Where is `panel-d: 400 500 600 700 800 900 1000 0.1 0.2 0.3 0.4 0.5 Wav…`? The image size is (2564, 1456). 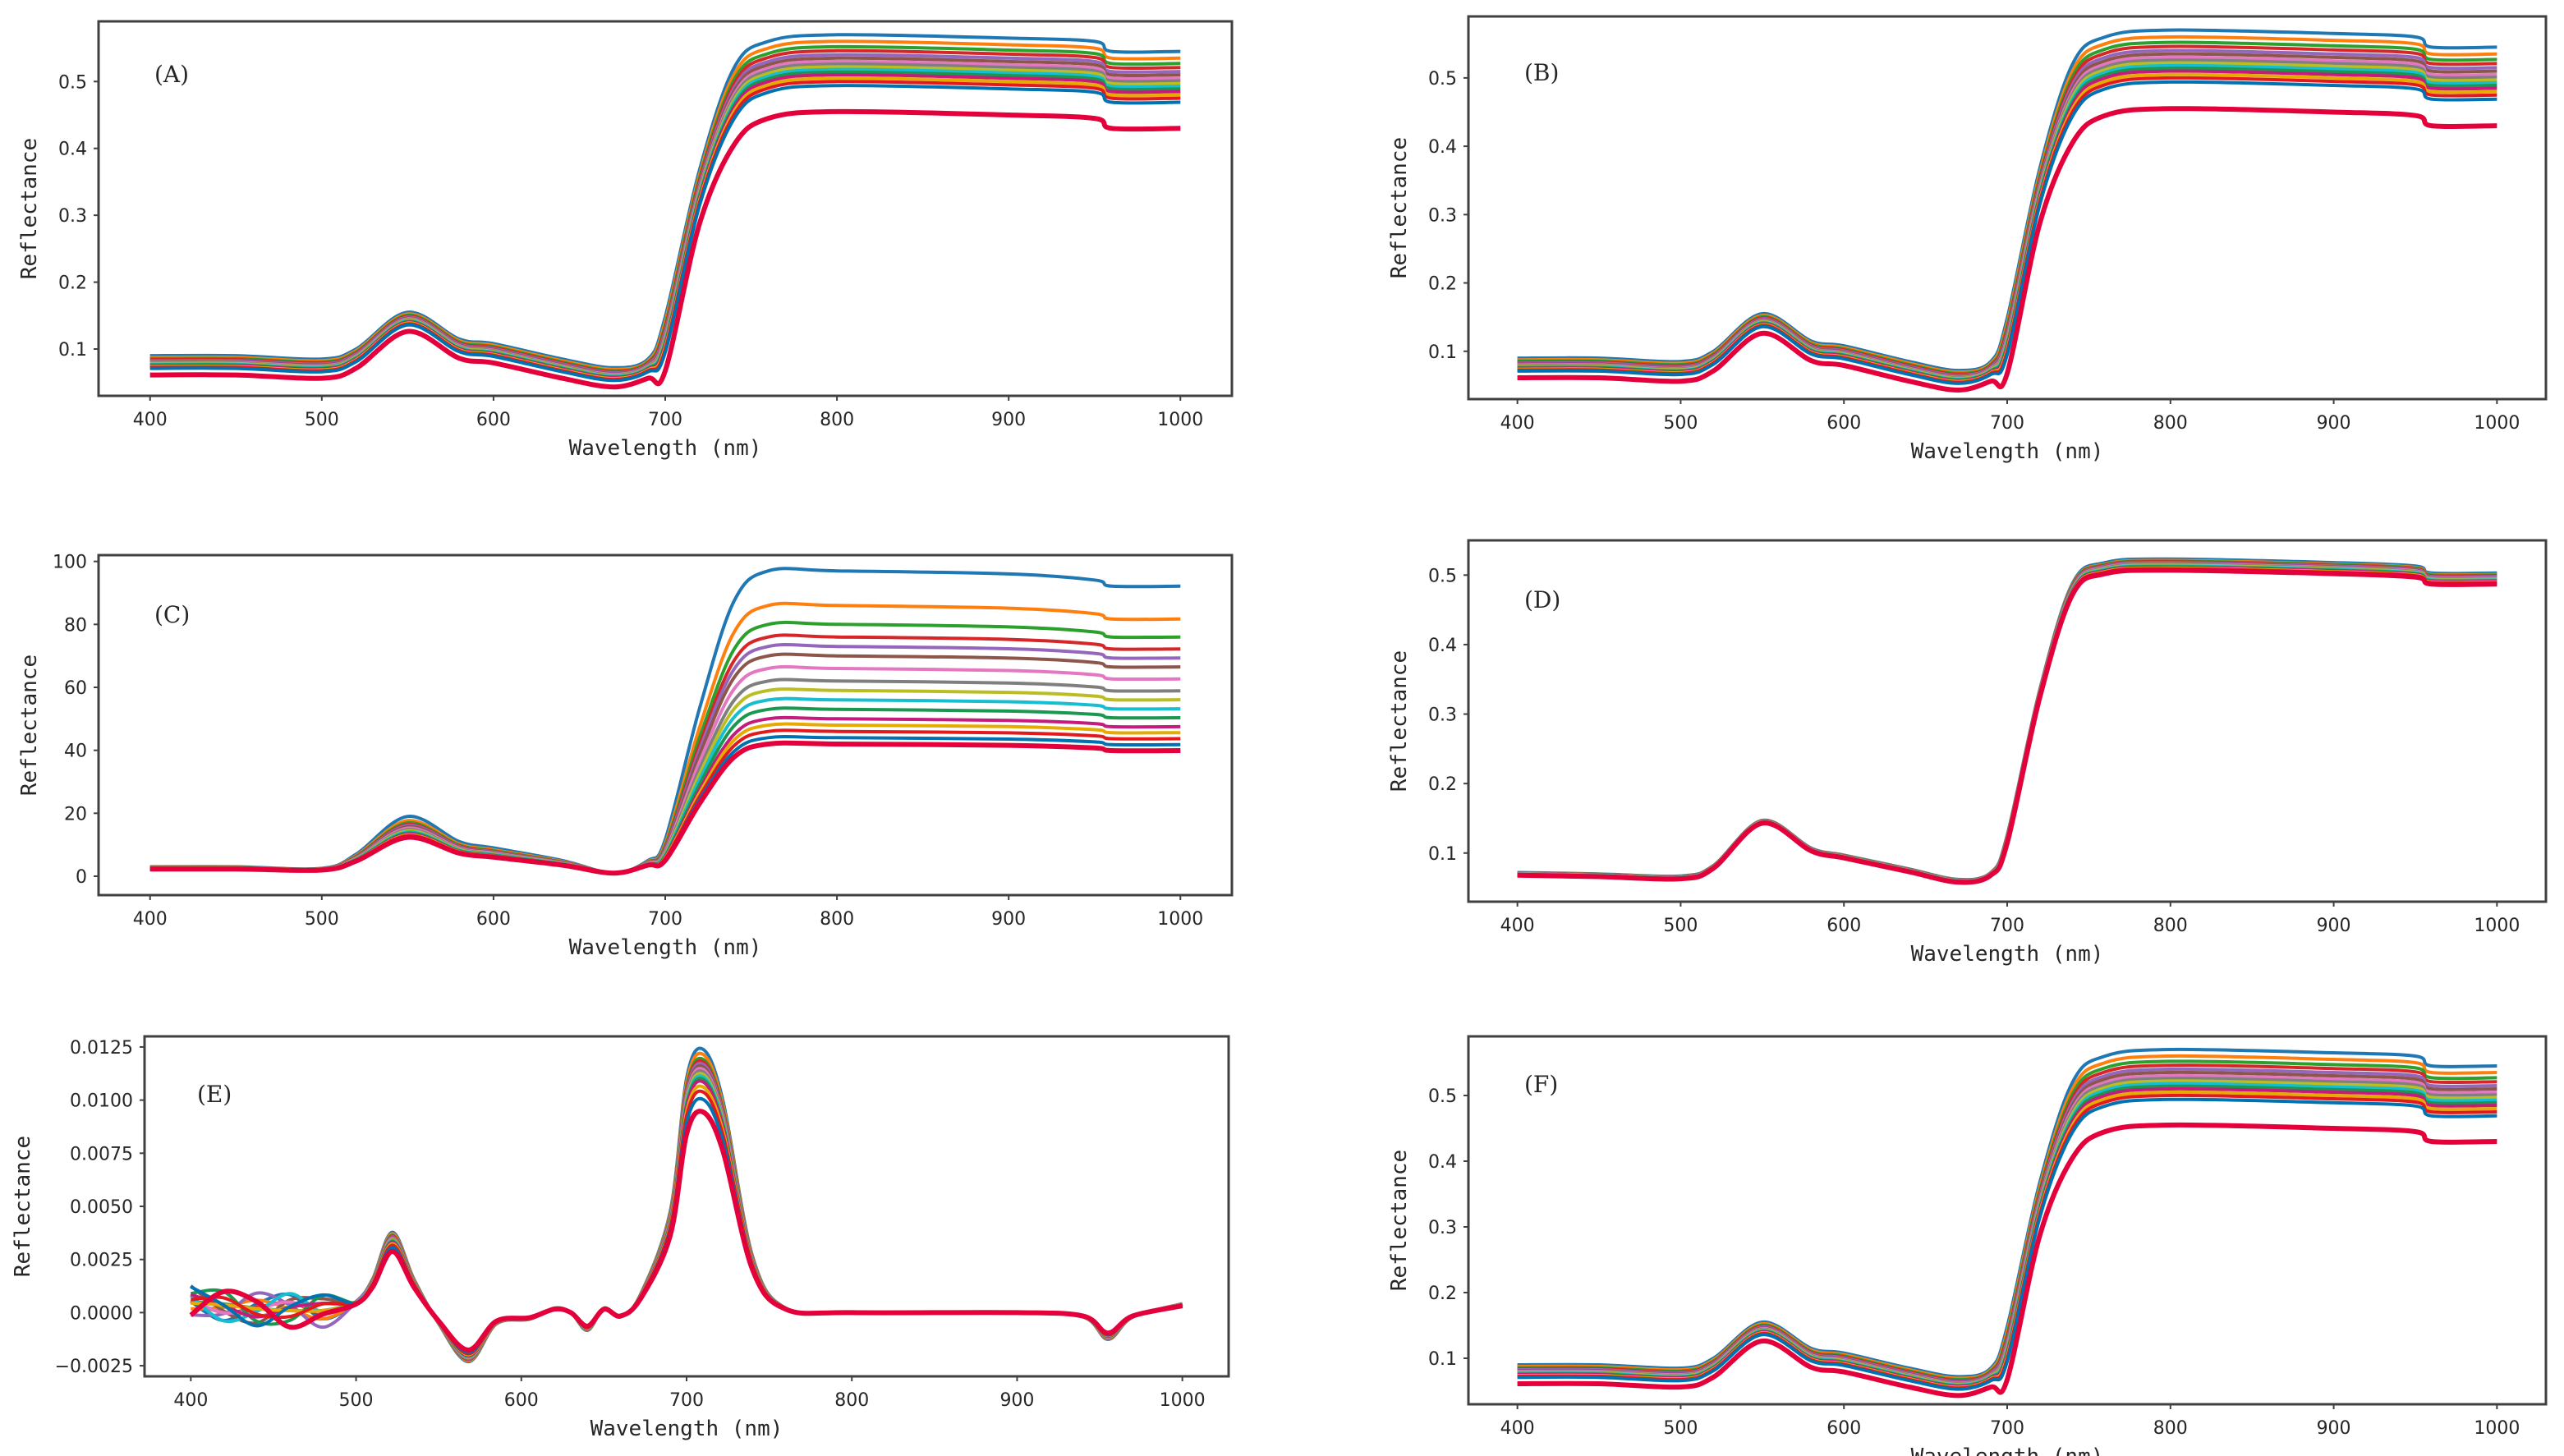
panel-d: 400 500 600 700 800 900 1000 0.1 0.2 0.3 0.4 0.5 Wav… is located at coordinates (1967, 753).